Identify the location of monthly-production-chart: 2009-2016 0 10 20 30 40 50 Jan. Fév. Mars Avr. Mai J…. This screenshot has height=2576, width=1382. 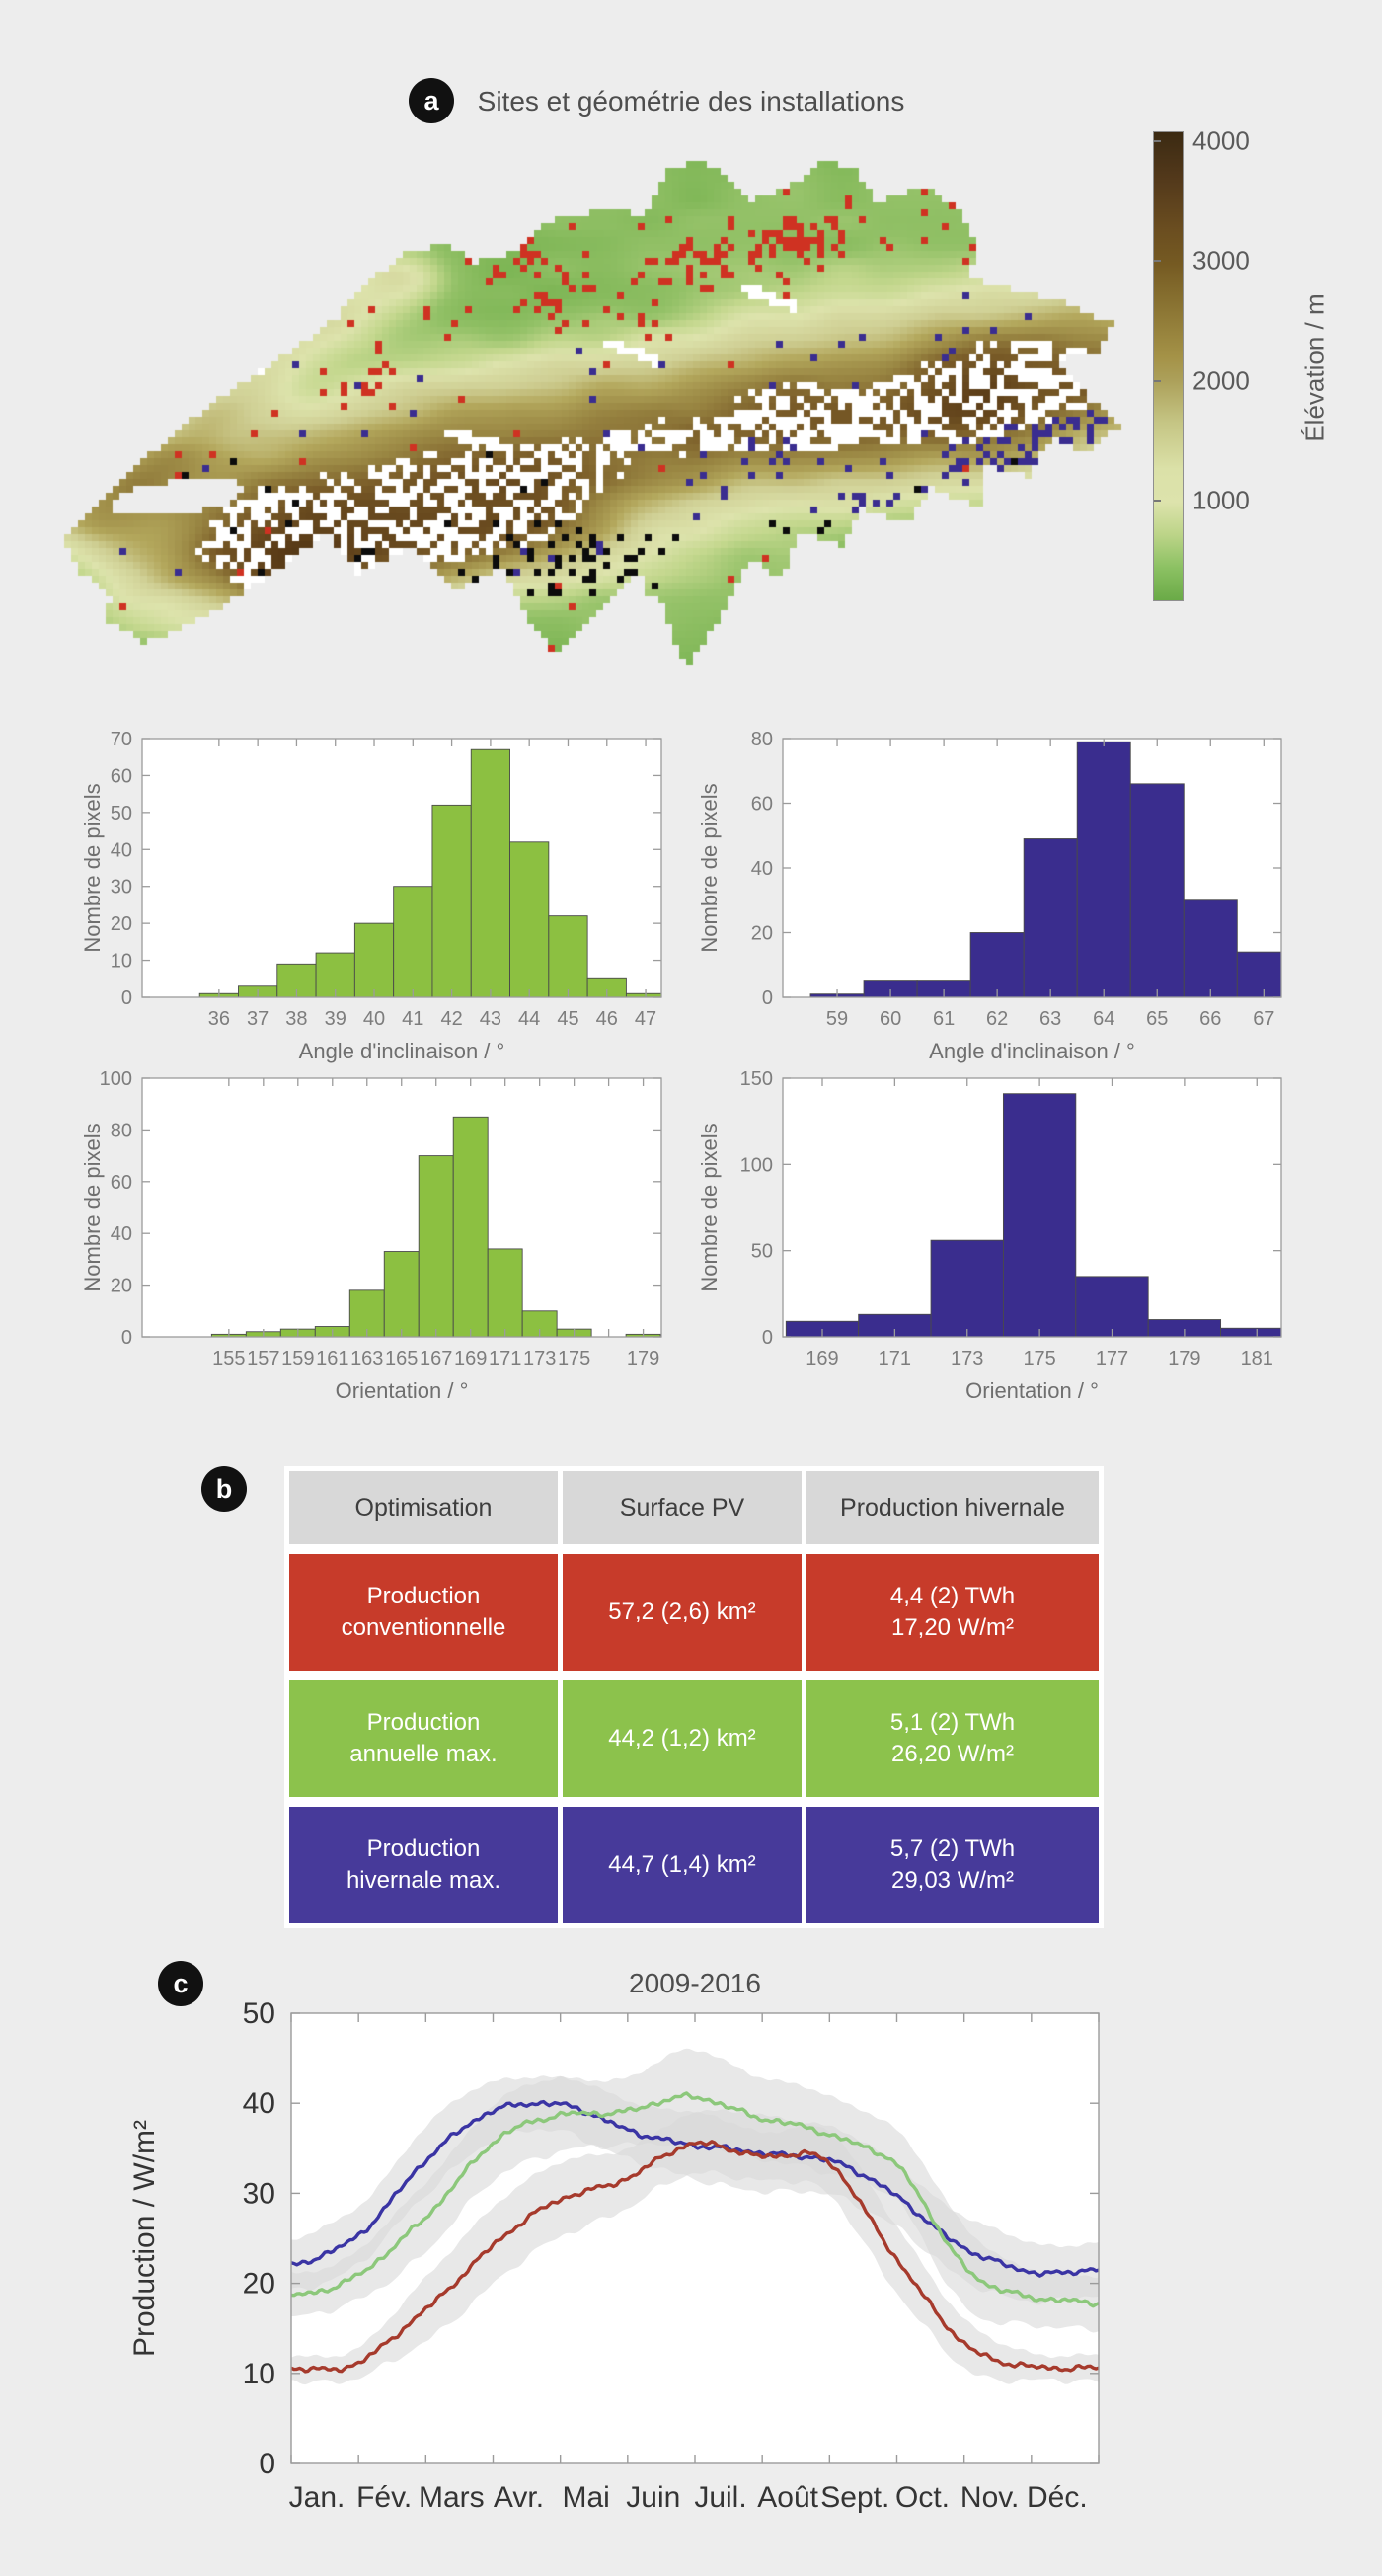
(614, 2241).